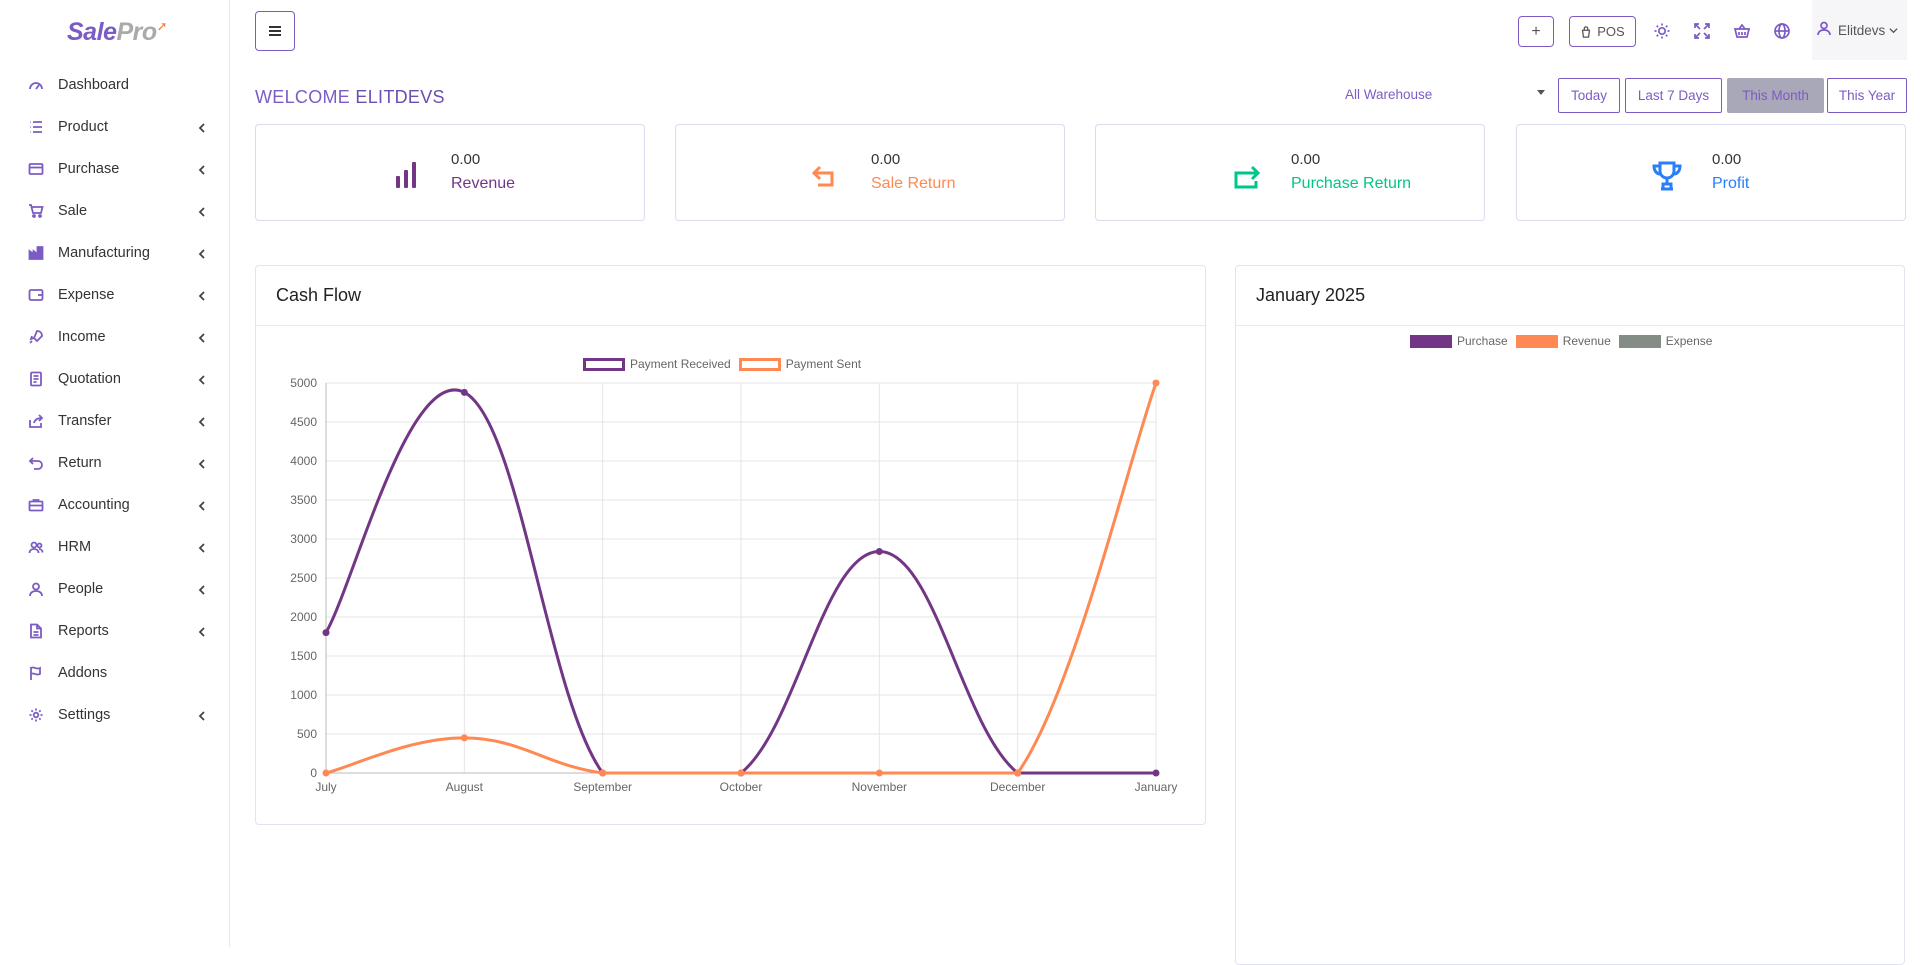 Image resolution: width=1920 pixels, height=965 pixels. Describe the element at coordinates (1570, 296) in the screenshot. I see `month-summary-title: January 2025` at that location.